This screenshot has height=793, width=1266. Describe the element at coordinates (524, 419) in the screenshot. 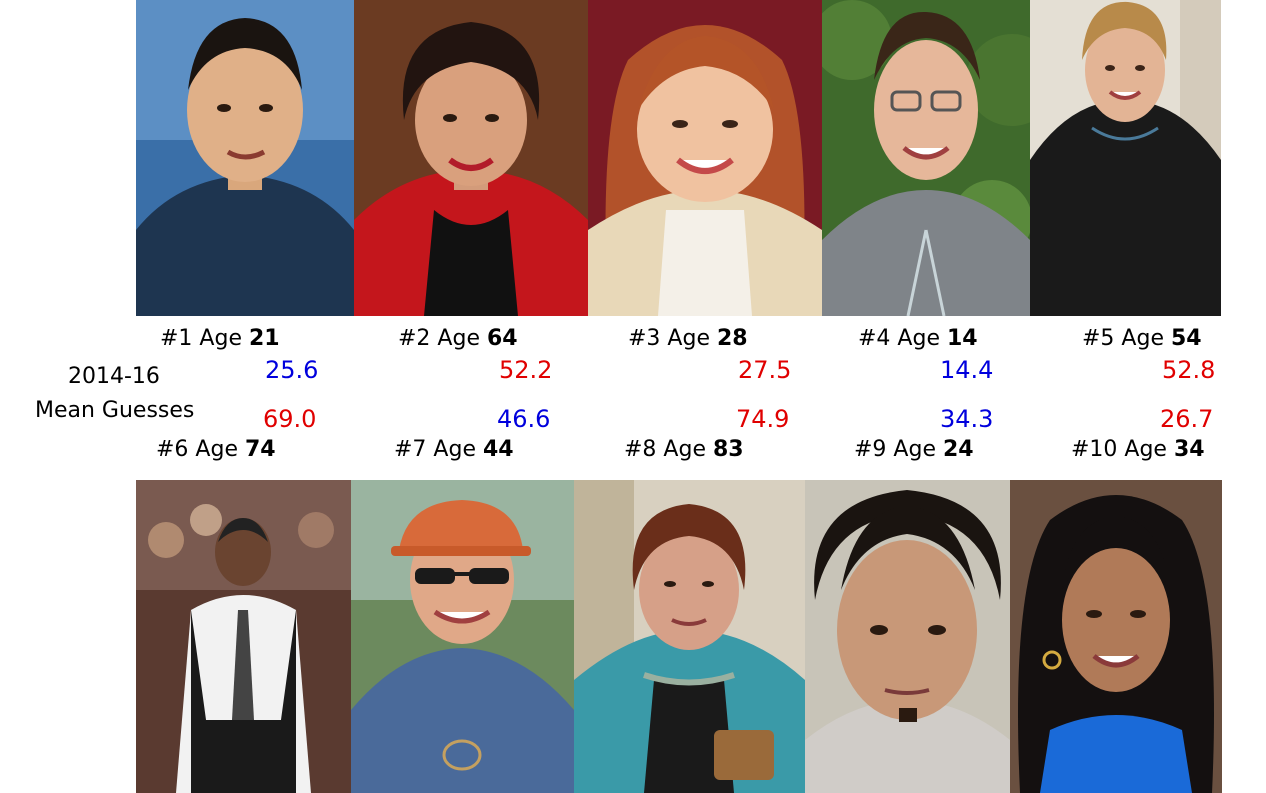

I see `subject-7-mean-guess: 46.6` at that location.